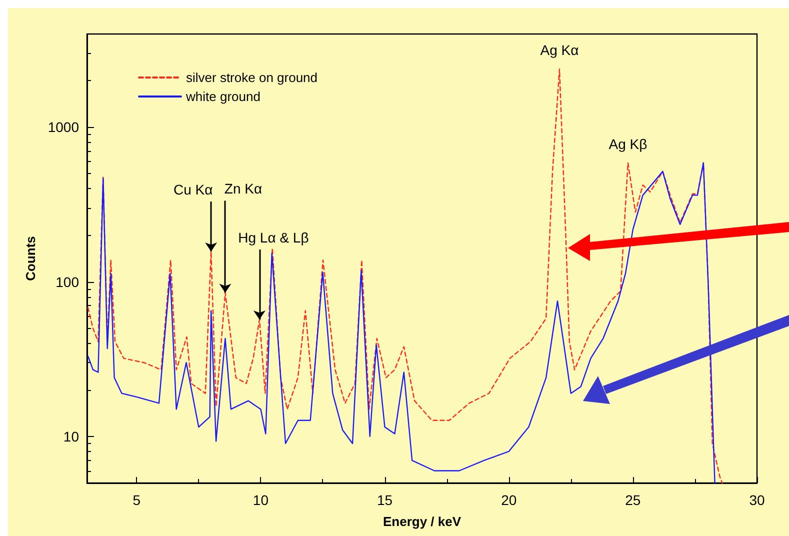  I want to click on x-tick-label: 25, so click(633, 500).